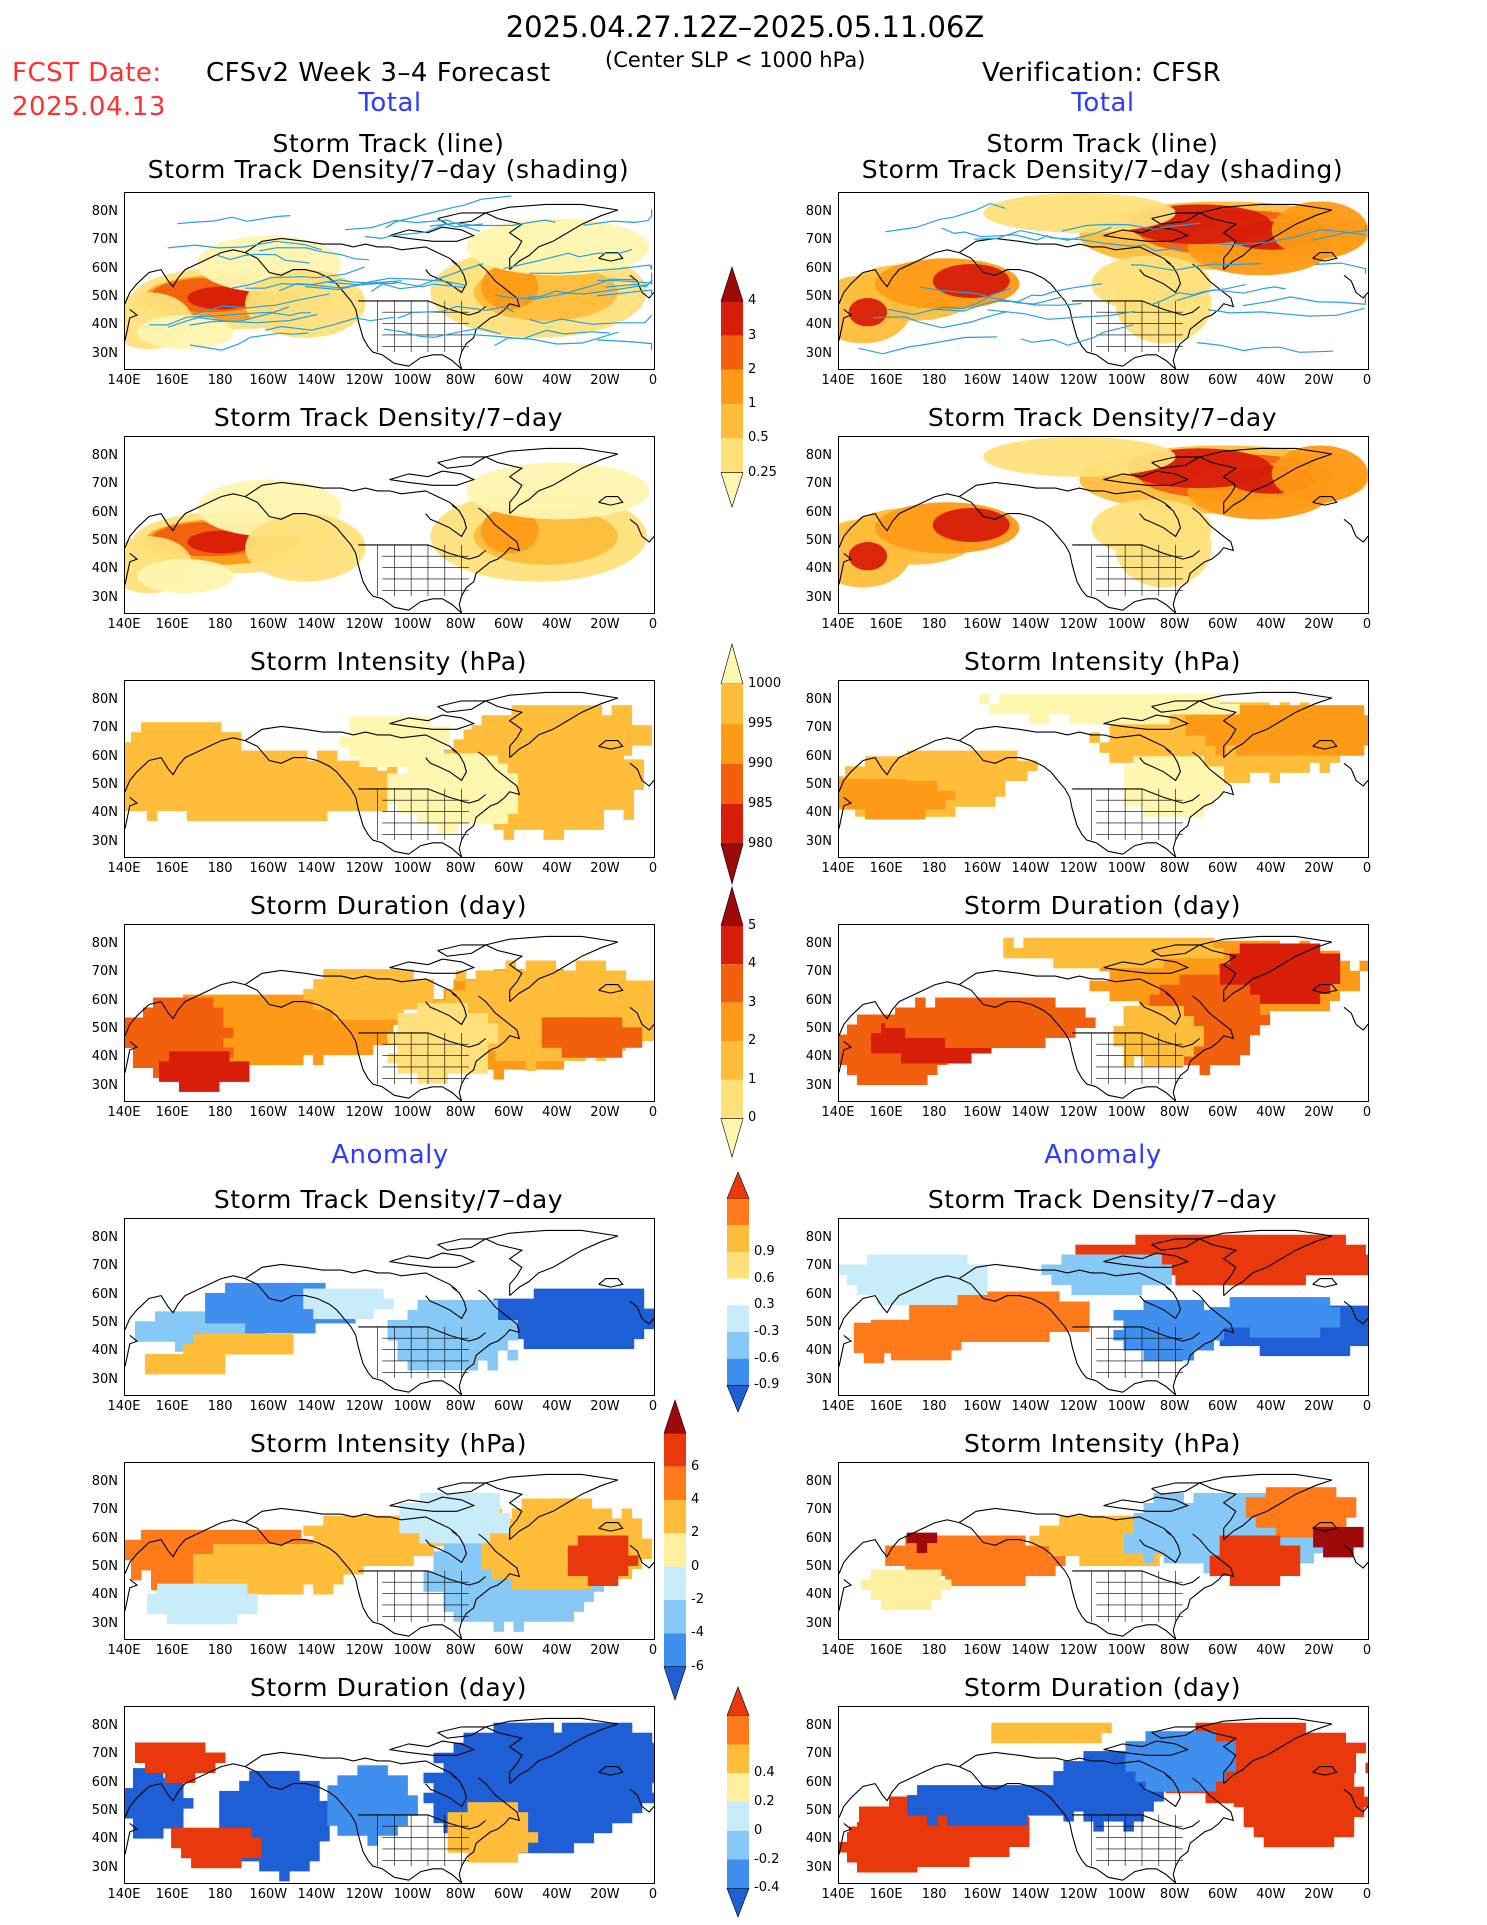  Describe the element at coordinates (378, 73) in the screenshot. I see `model-title: CFSv2 Week 3–4 Forecast` at that location.